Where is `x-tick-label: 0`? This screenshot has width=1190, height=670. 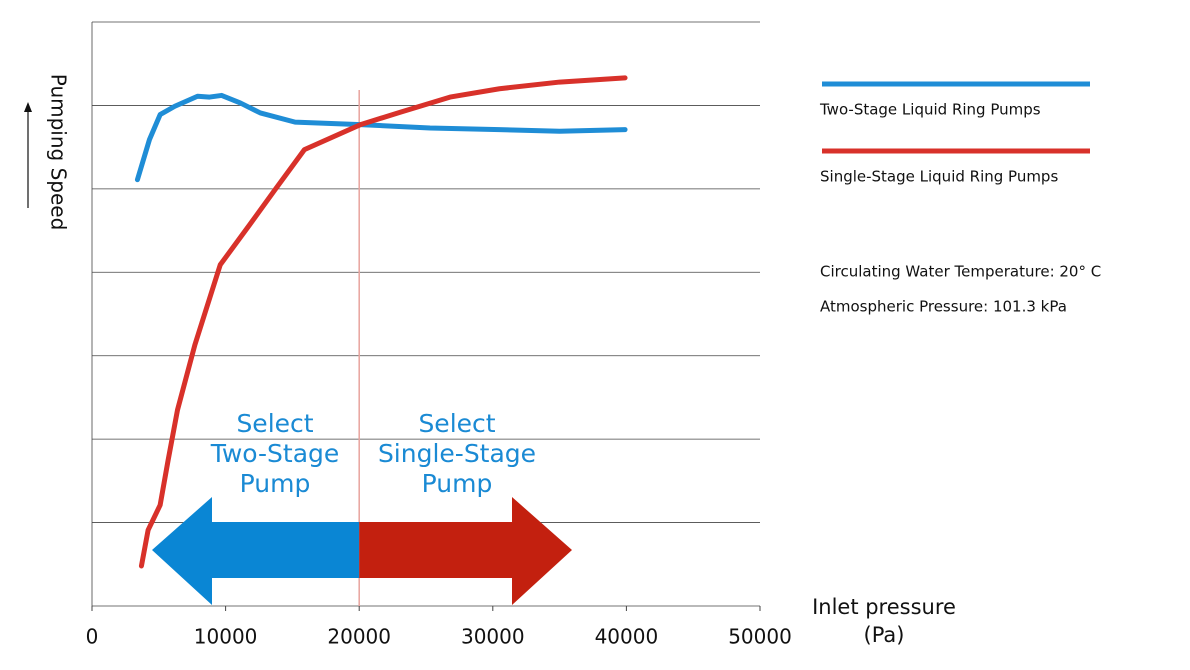
x-tick-label: 0 is located at coordinates (92, 637).